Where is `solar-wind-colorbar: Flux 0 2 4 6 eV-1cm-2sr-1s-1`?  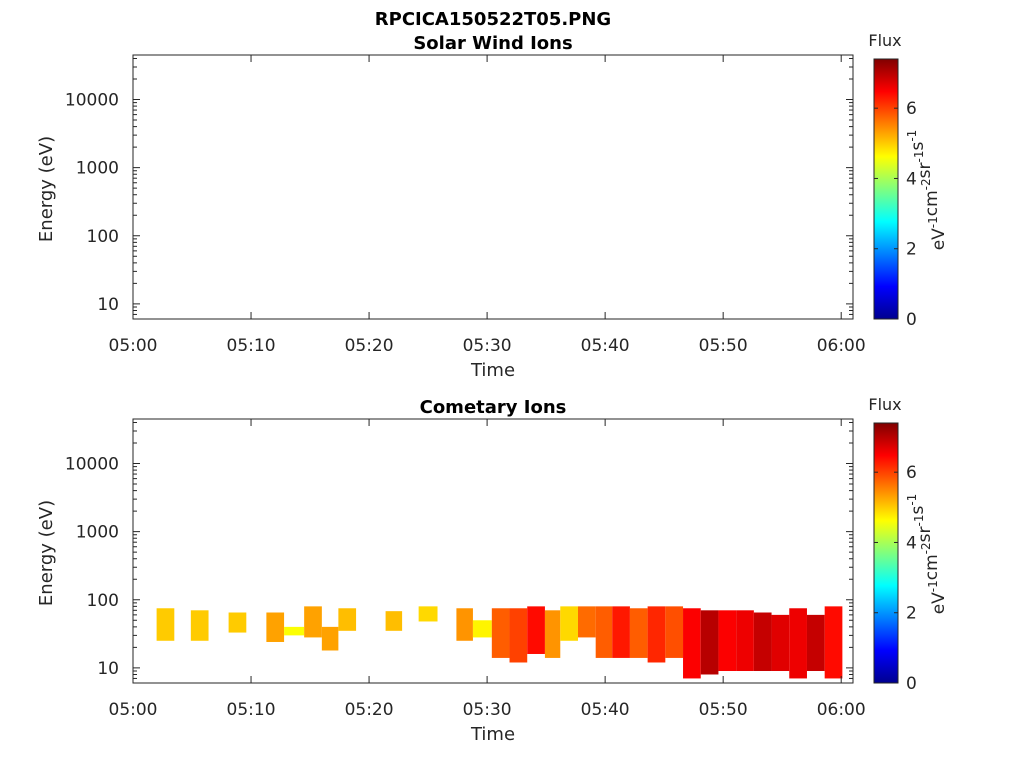
solar-wind-colorbar: Flux 0 2 4 6 eV-1cm-2sr-1s-1 is located at coordinates (908, 180).